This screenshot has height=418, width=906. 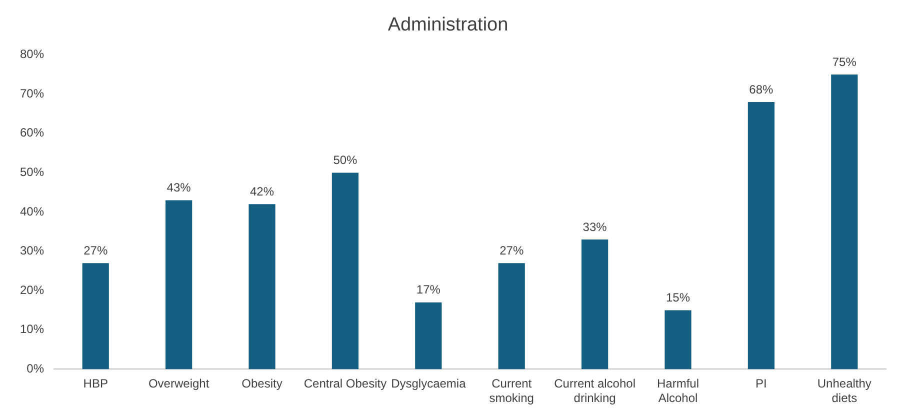 What do you see at coordinates (678, 297) in the screenshot?
I see `data-label: 15%` at bounding box center [678, 297].